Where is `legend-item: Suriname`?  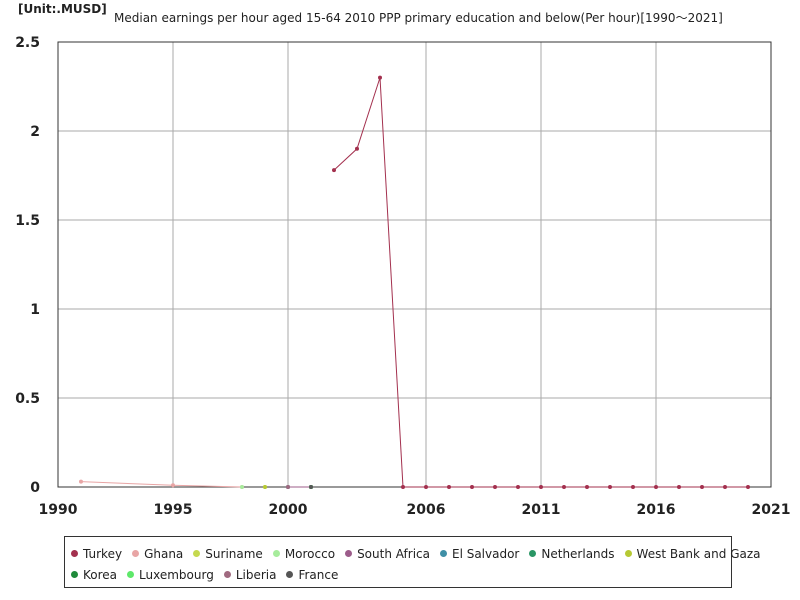
legend-item: Suriname is located at coordinates (228, 554).